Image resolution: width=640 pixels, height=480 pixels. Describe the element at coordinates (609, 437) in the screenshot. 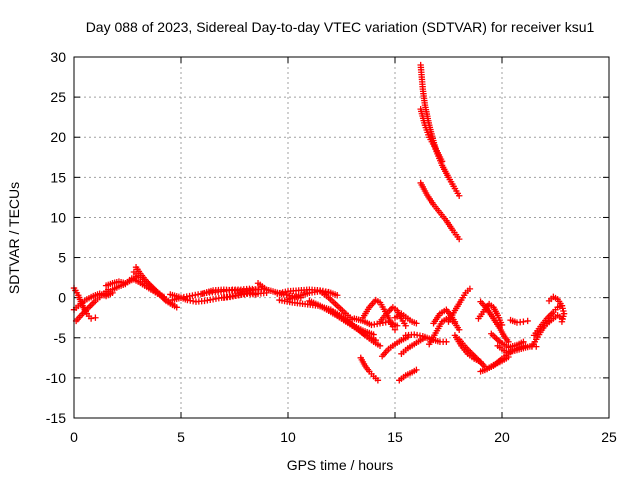

I see `x-tick-label: 25` at that location.